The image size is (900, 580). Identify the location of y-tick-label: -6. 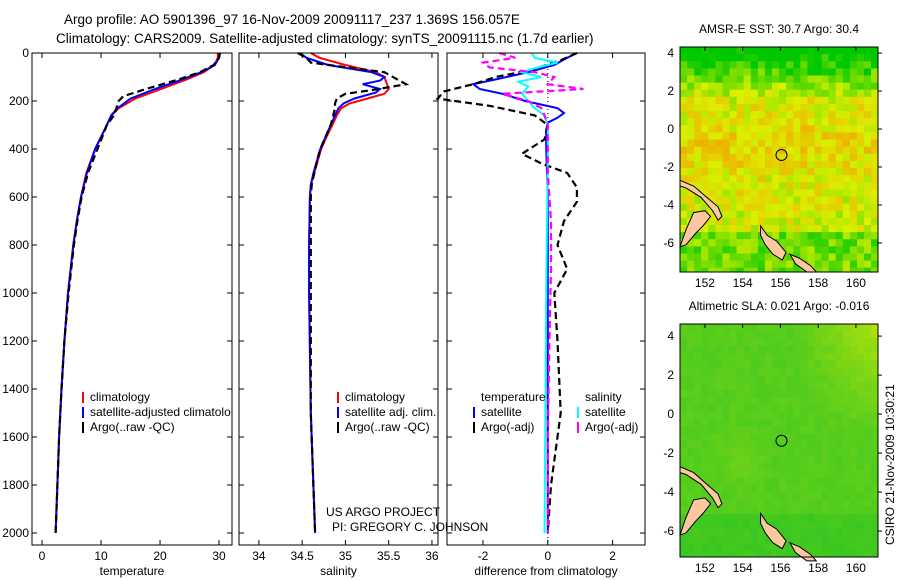
(668, 531).